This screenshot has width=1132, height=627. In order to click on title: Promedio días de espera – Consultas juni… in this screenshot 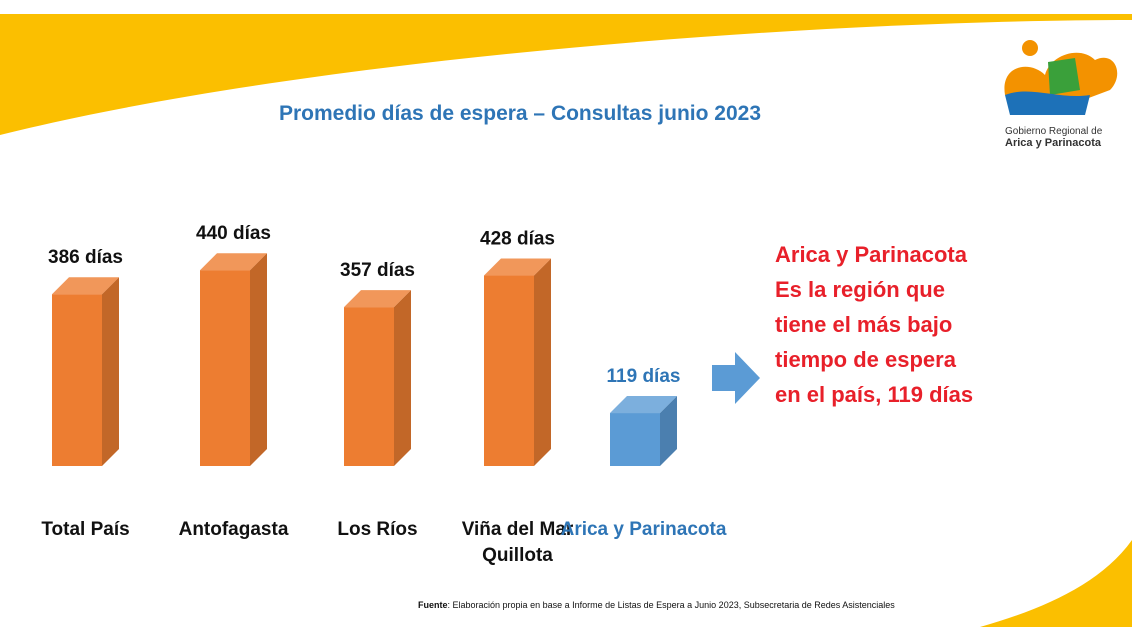, I will do `click(520, 113)`.